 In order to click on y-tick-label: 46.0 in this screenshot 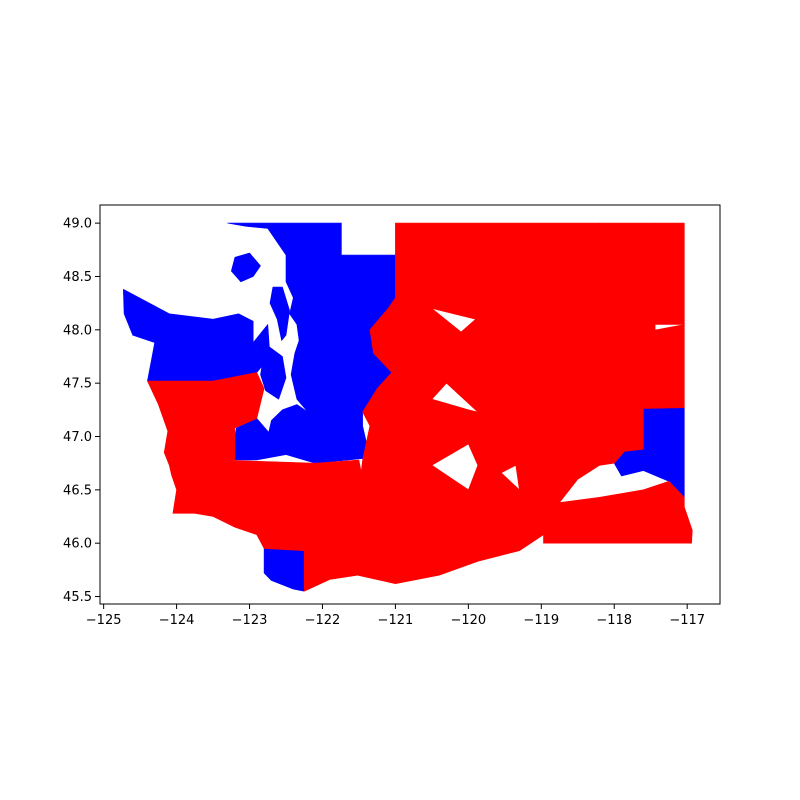, I will do `click(77, 544)`.